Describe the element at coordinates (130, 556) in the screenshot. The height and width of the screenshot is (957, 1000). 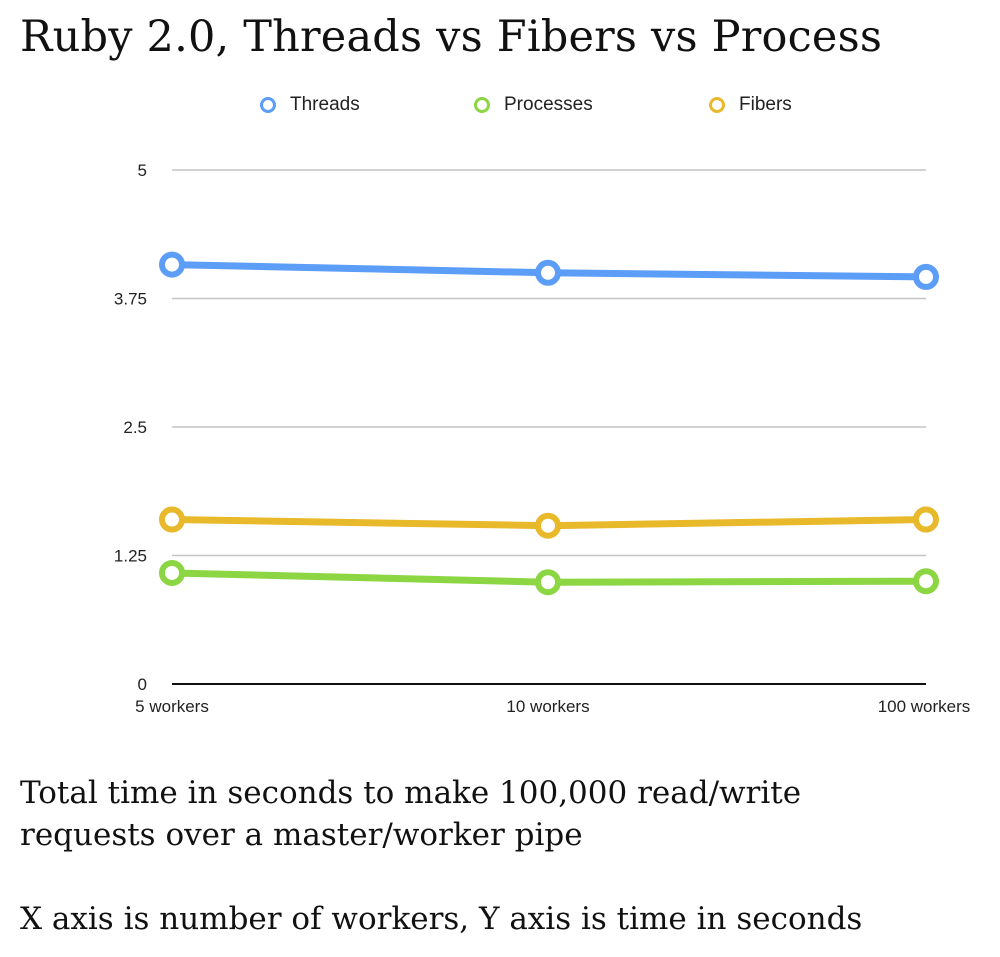
I see `y-tick-label: 1.25` at that location.